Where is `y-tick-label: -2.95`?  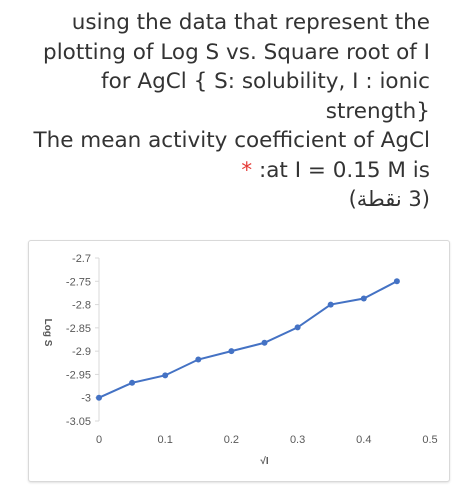 y-tick-label: -2.95 is located at coordinates (78, 375).